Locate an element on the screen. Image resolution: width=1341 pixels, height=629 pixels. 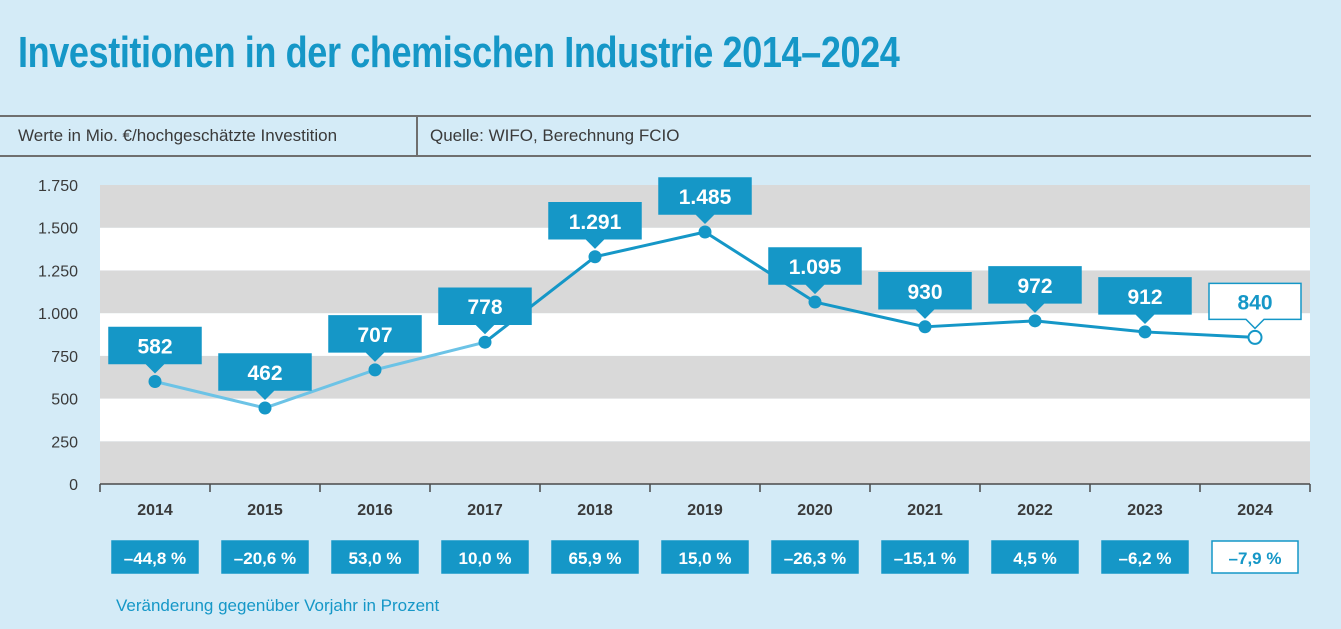
change-label: 65,9 % is located at coordinates (595, 558).